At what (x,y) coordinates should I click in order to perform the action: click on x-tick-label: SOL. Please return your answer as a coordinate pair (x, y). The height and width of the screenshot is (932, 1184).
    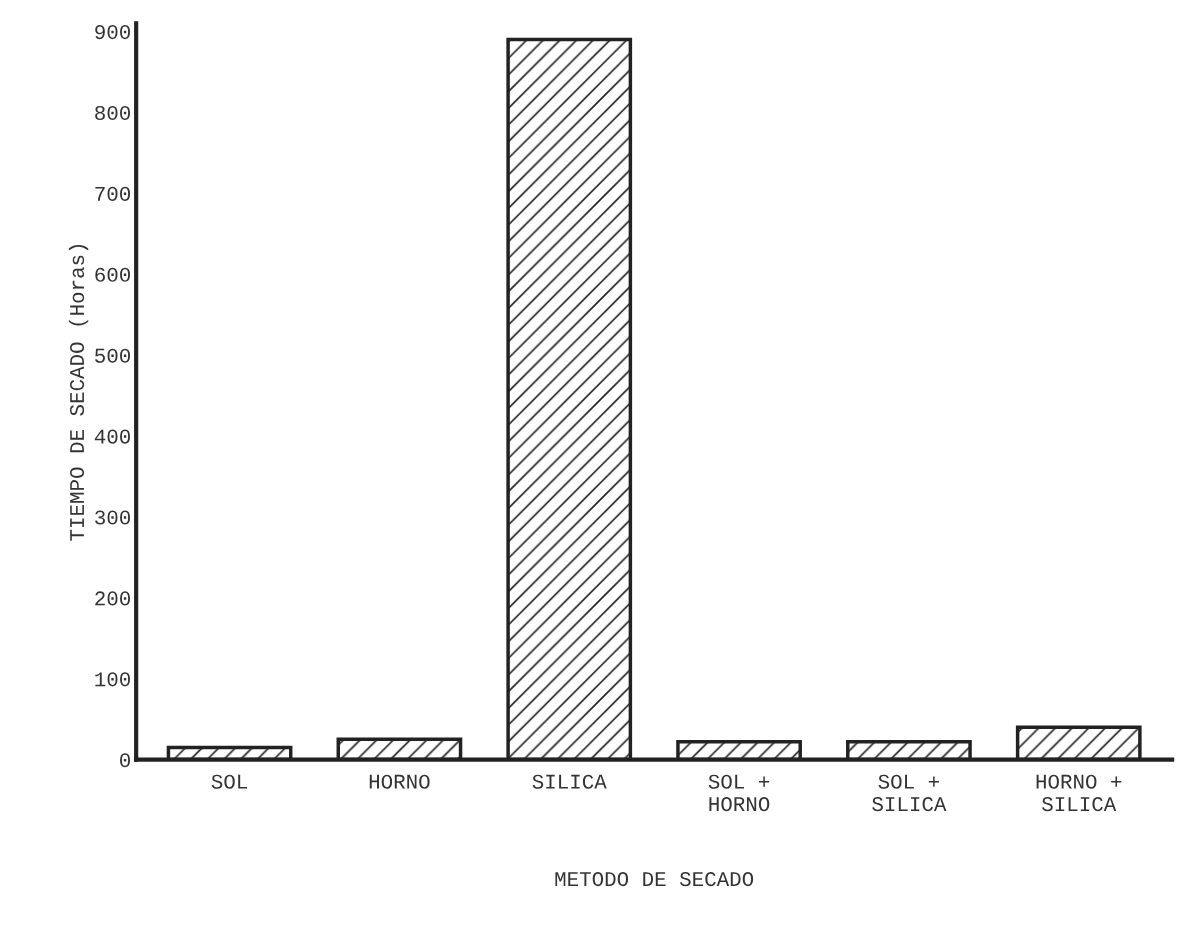
    Looking at the image, I should click on (229, 781).